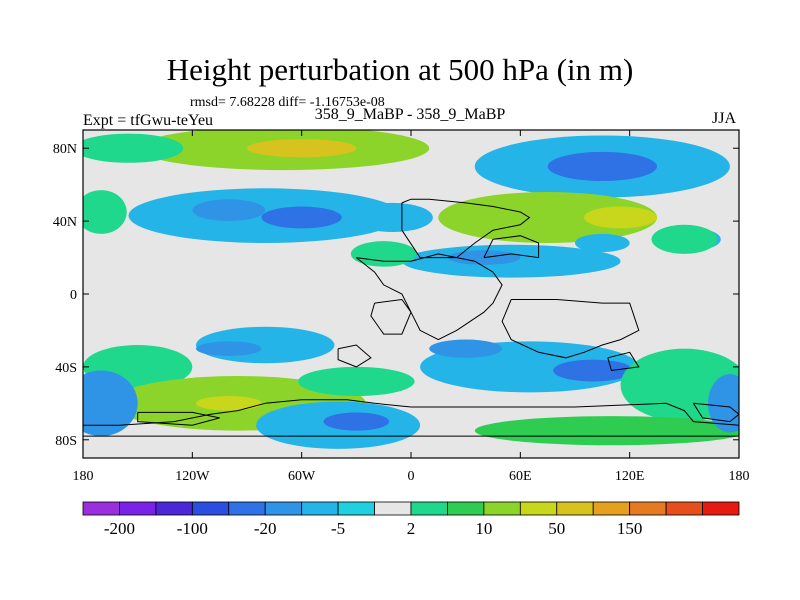 The width and height of the screenshot is (800, 600). Describe the element at coordinates (119, 528) in the screenshot. I see `colorbar-label: -200` at that location.